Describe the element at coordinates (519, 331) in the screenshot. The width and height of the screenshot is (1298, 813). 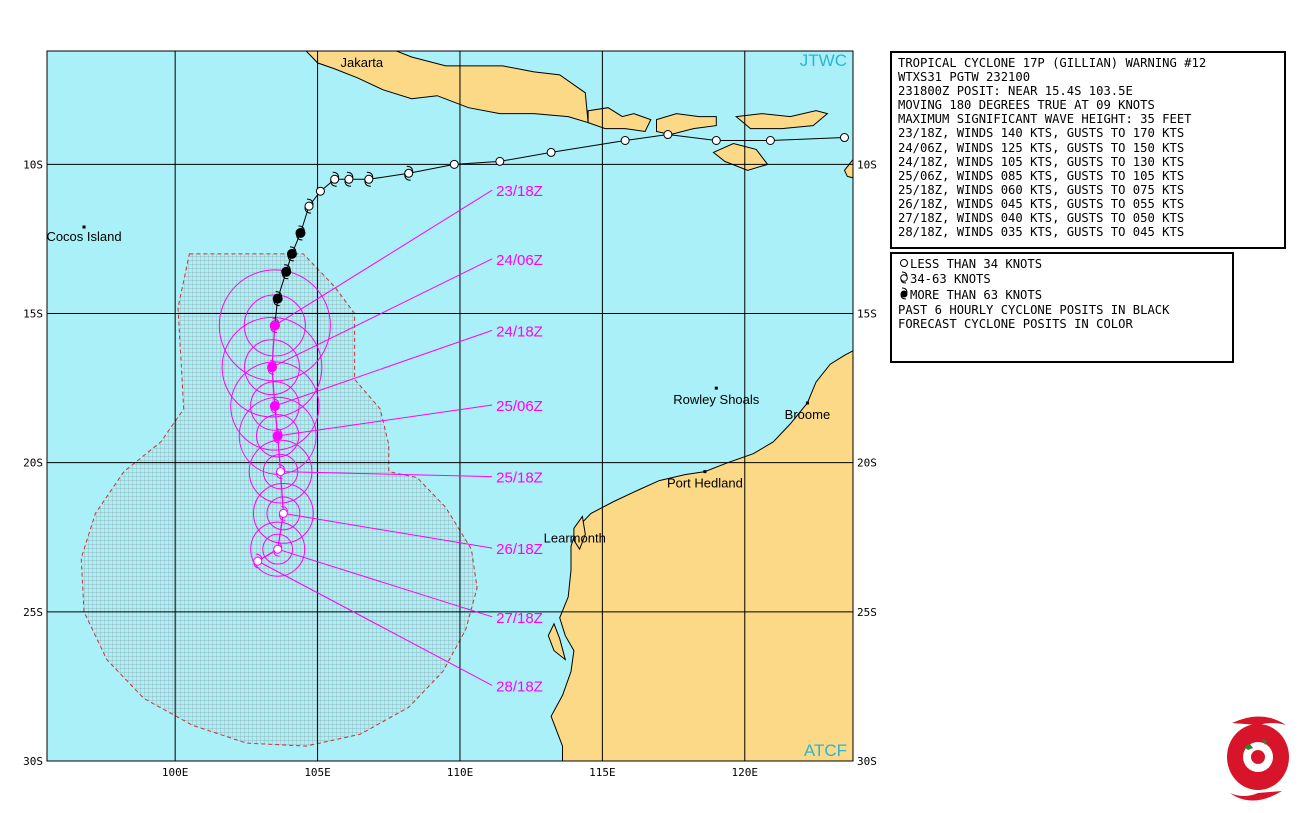
I see `forecast-time-label: 24/18Z` at that location.